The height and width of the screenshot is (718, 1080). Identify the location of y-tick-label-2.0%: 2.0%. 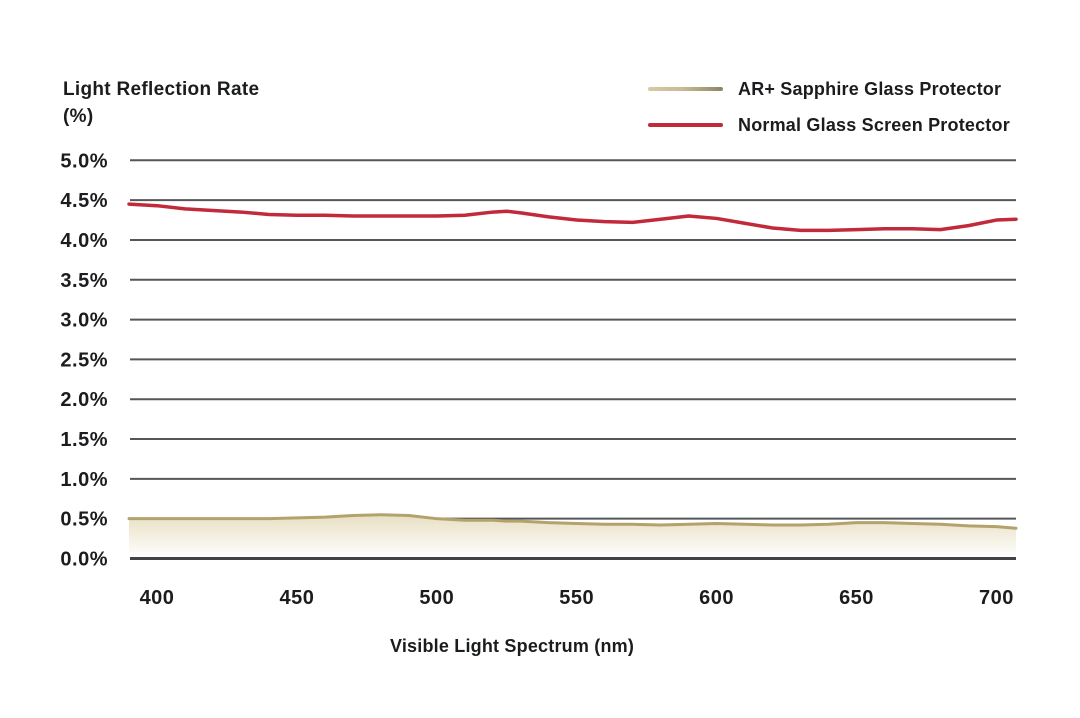
(84, 400).